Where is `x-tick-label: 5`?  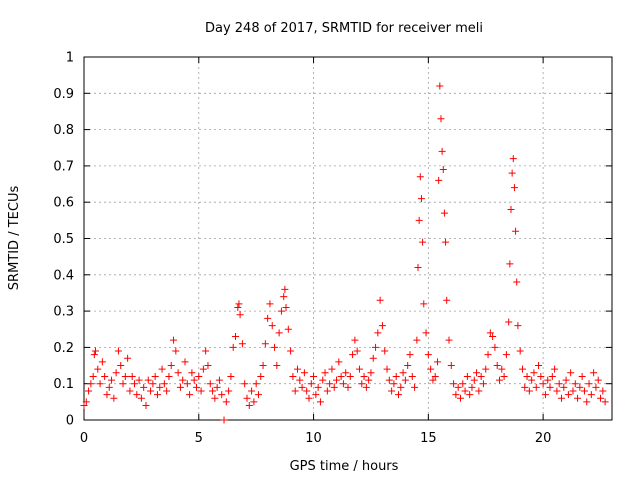
x-tick-label: 5 is located at coordinates (199, 438).